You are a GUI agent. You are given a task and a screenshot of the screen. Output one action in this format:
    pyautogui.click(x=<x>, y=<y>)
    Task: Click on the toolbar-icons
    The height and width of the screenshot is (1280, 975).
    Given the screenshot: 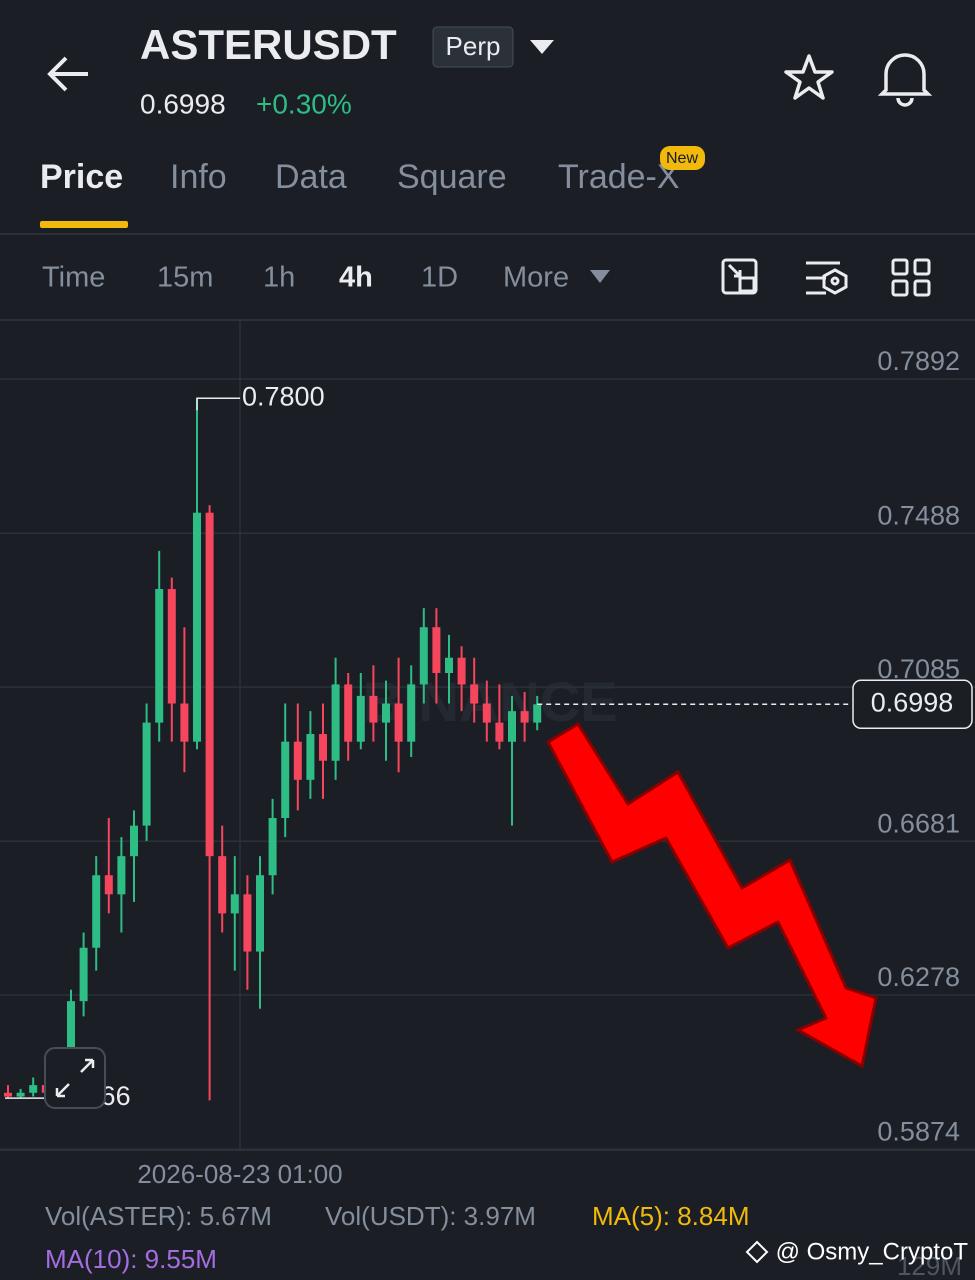 What is the action you would take?
    pyautogui.click(x=826, y=277)
    